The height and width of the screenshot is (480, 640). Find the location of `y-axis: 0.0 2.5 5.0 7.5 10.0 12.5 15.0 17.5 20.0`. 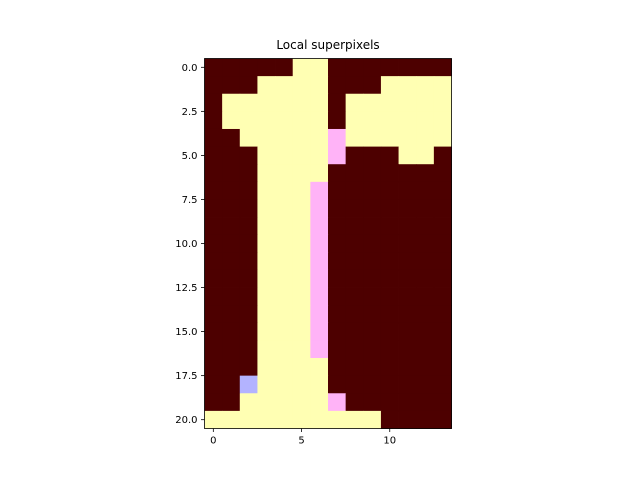

y-axis: 0.0 2.5 5.0 7.5 10.0 12.5 15.0 17.5 20.0 is located at coordinates (190, 244).